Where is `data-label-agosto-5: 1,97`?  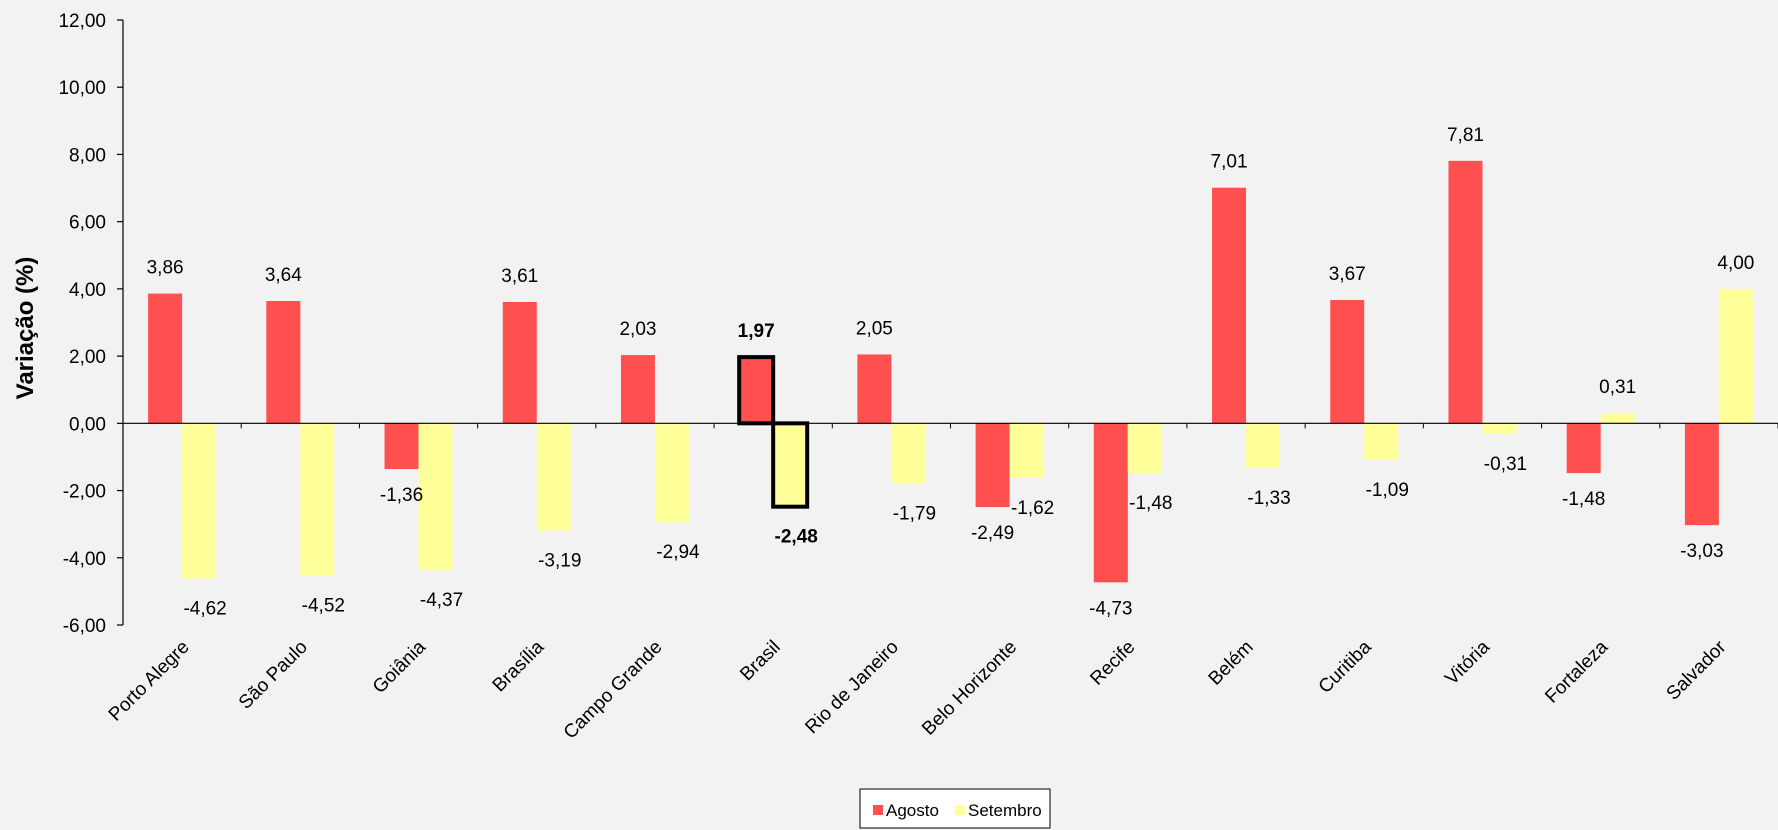 data-label-agosto-5: 1,97 is located at coordinates (756, 331).